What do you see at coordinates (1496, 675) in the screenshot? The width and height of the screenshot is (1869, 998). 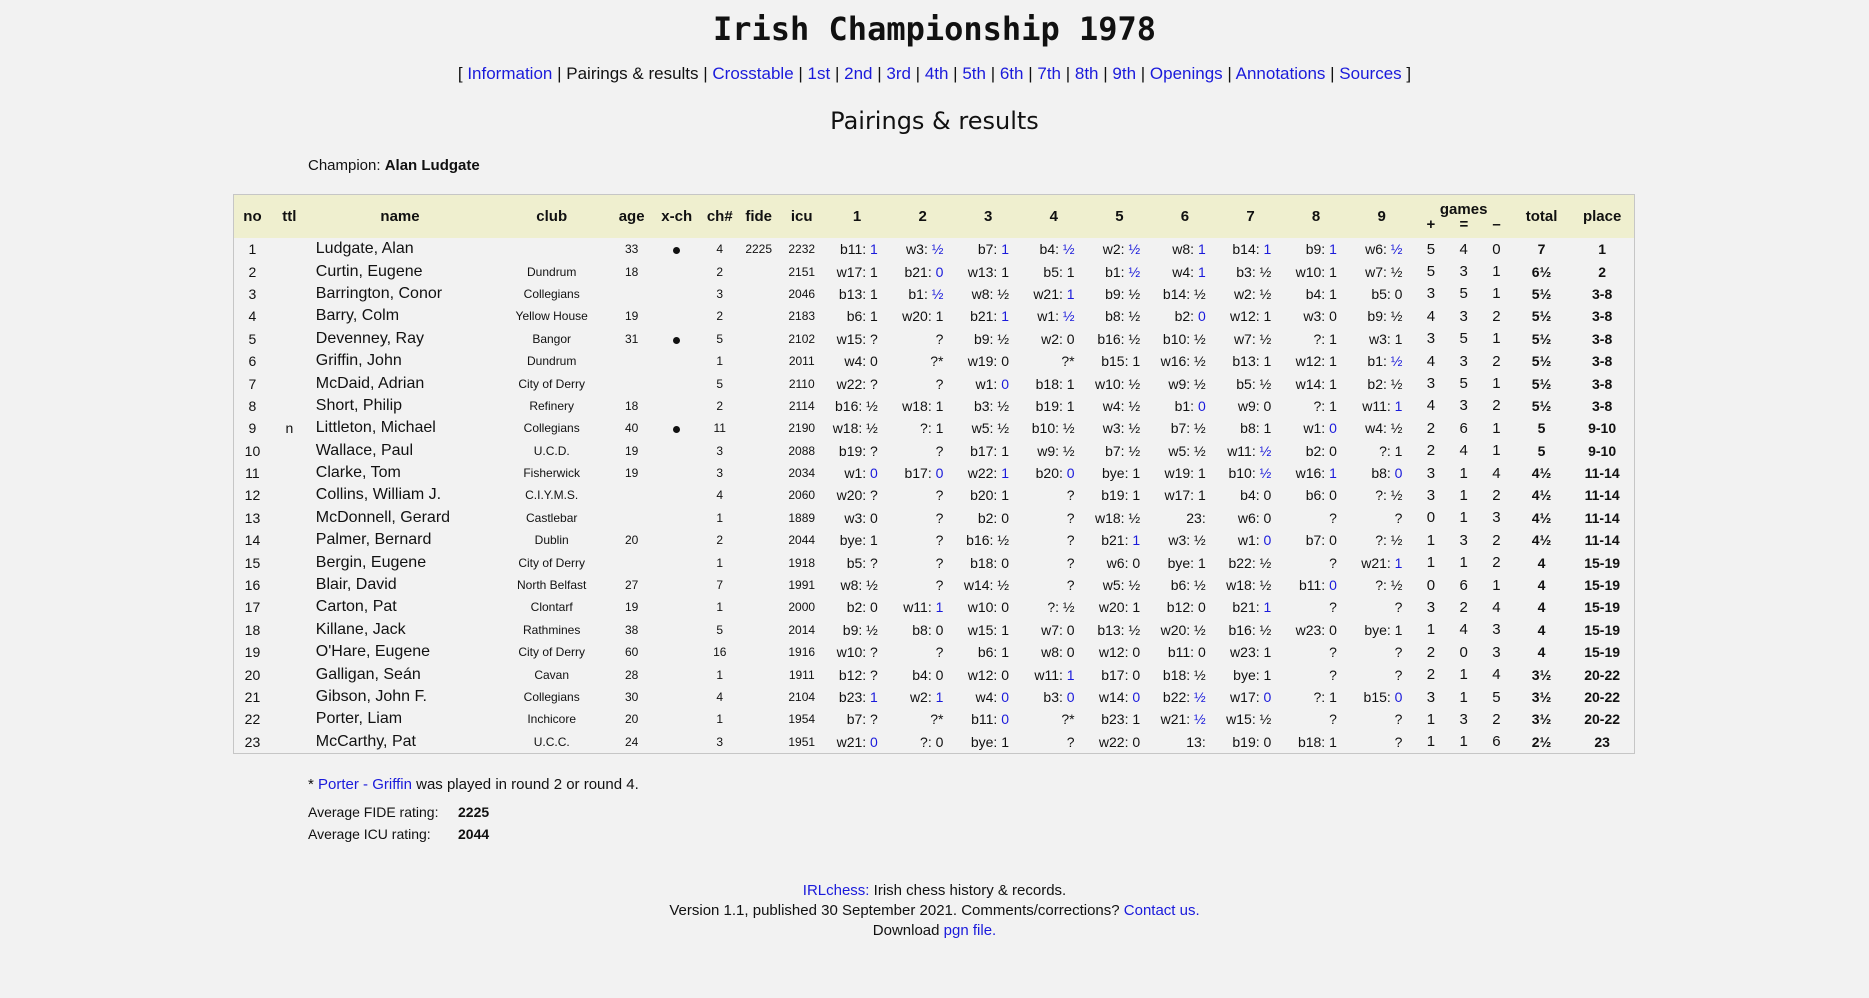 I see `games-minus-count: 4` at bounding box center [1496, 675].